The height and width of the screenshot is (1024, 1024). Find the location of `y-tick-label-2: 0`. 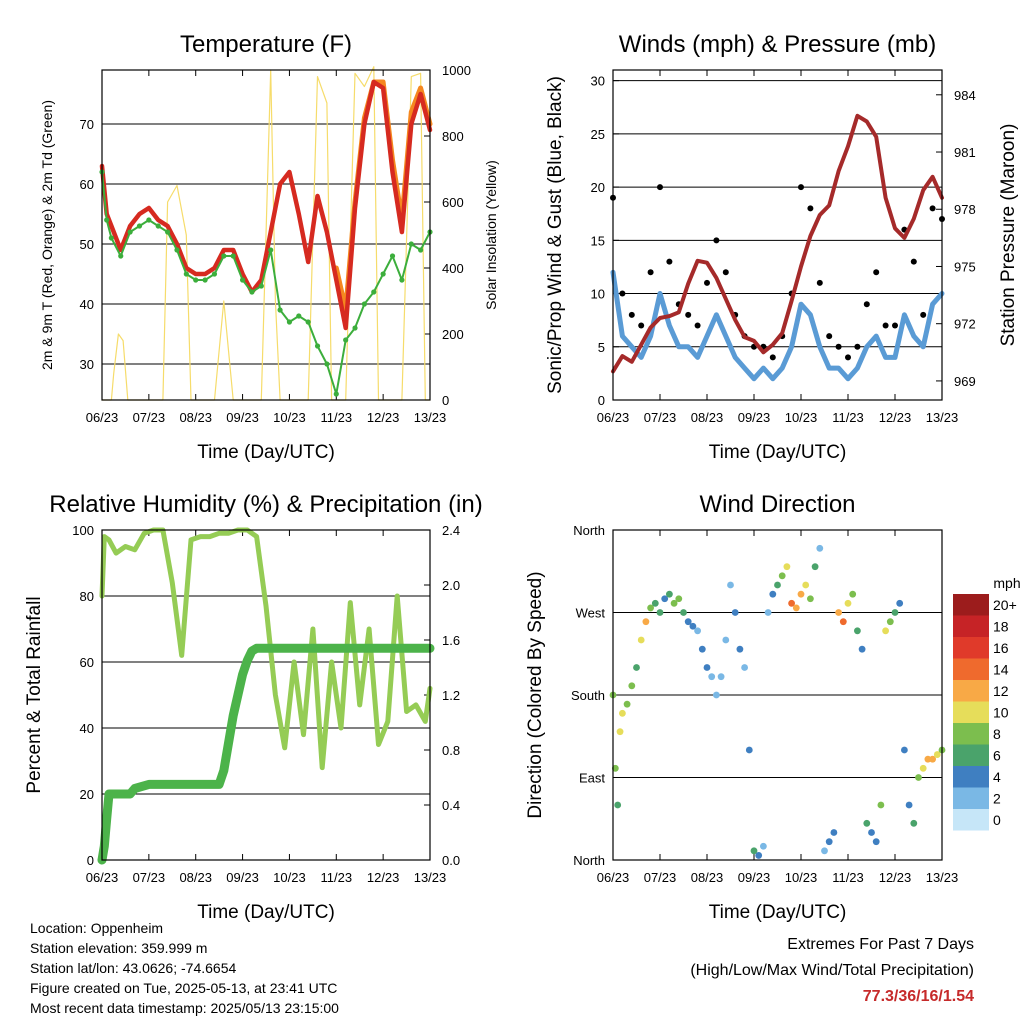

y-tick-label-2: 0 is located at coordinates (601, 400).